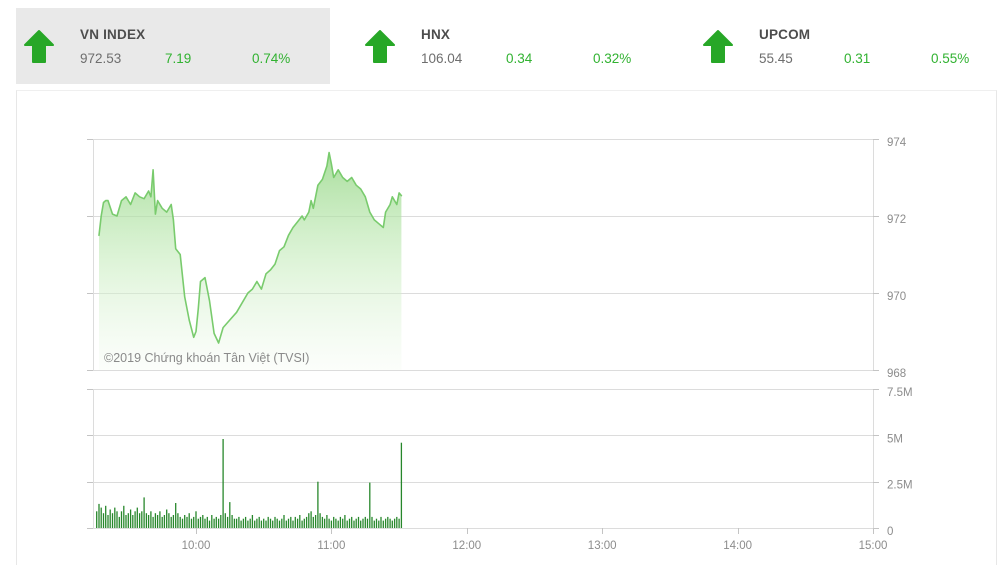 The width and height of the screenshot is (1004, 565). What do you see at coordinates (897, 258) in the screenshot?
I see `price-axis-labels: 974 972 970 968` at bounding box center [897, 258].